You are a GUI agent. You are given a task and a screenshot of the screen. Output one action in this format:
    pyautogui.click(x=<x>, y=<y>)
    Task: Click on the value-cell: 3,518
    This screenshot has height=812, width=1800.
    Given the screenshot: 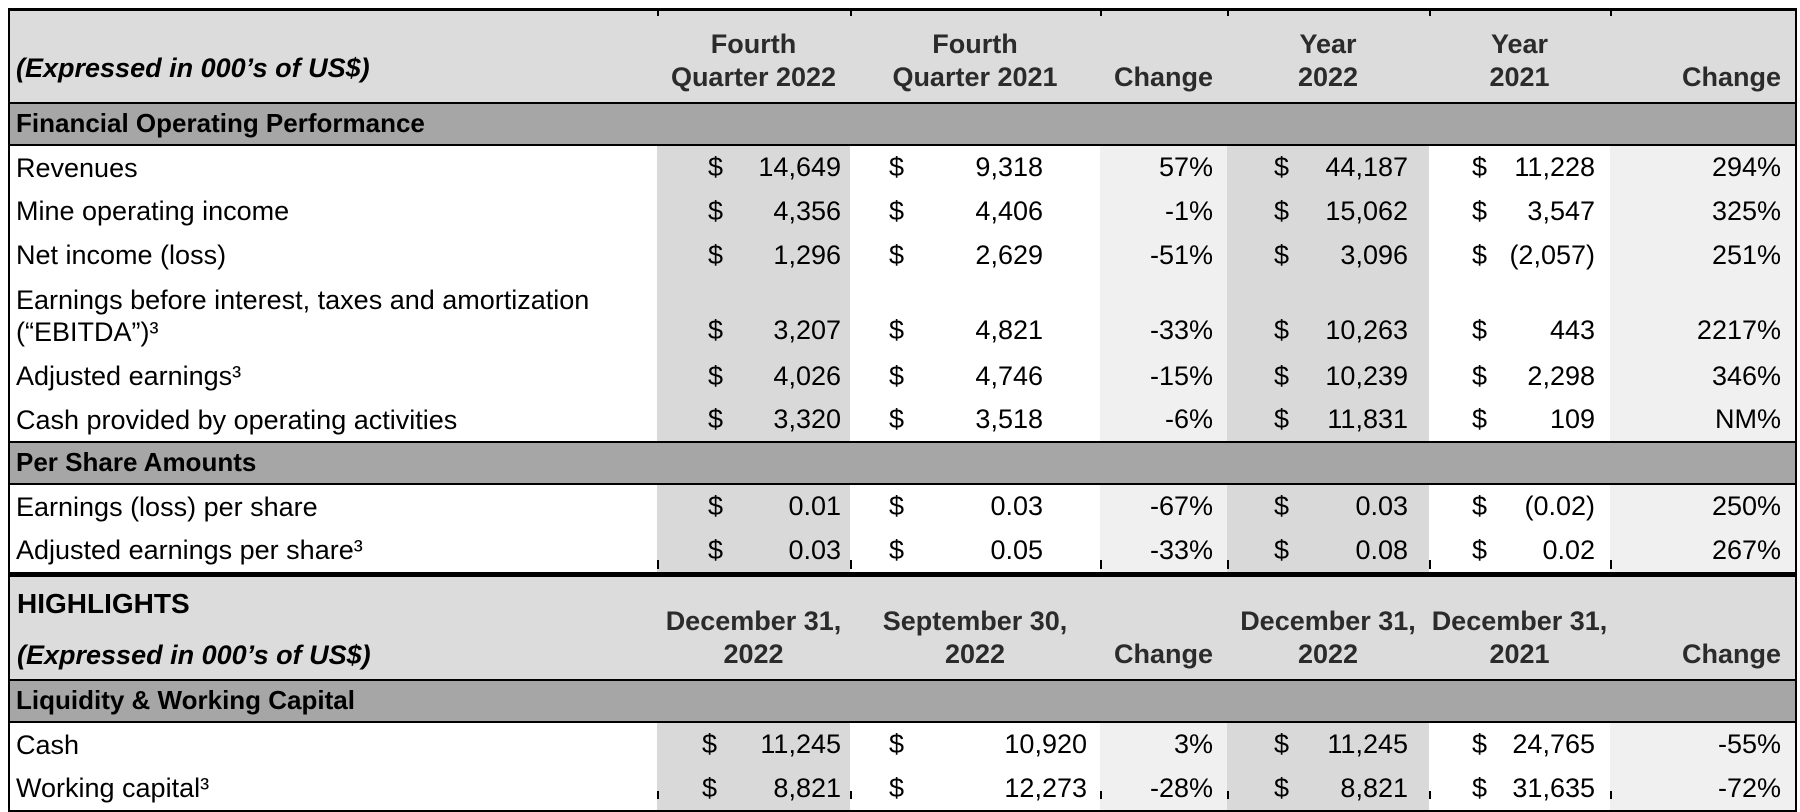 What is the action you would take?
    pyautogui.click(x=1009, y=419)
    